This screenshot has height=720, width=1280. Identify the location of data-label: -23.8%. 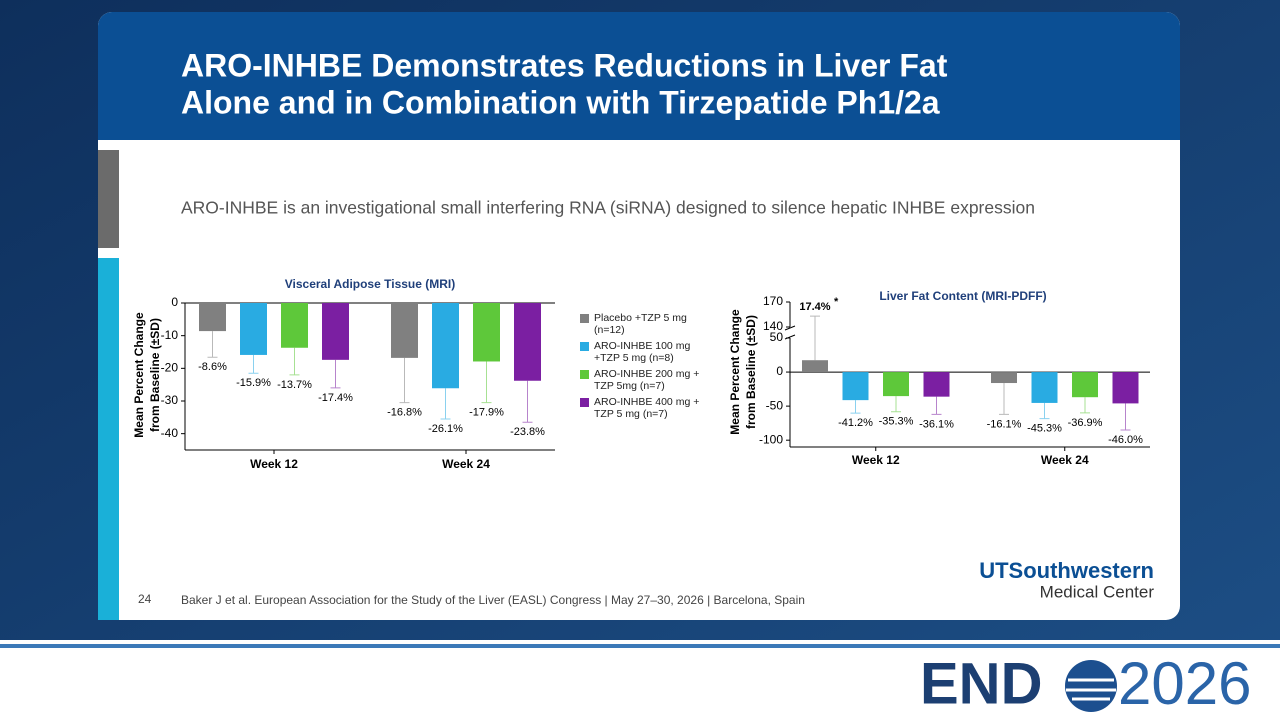
(527, 432).